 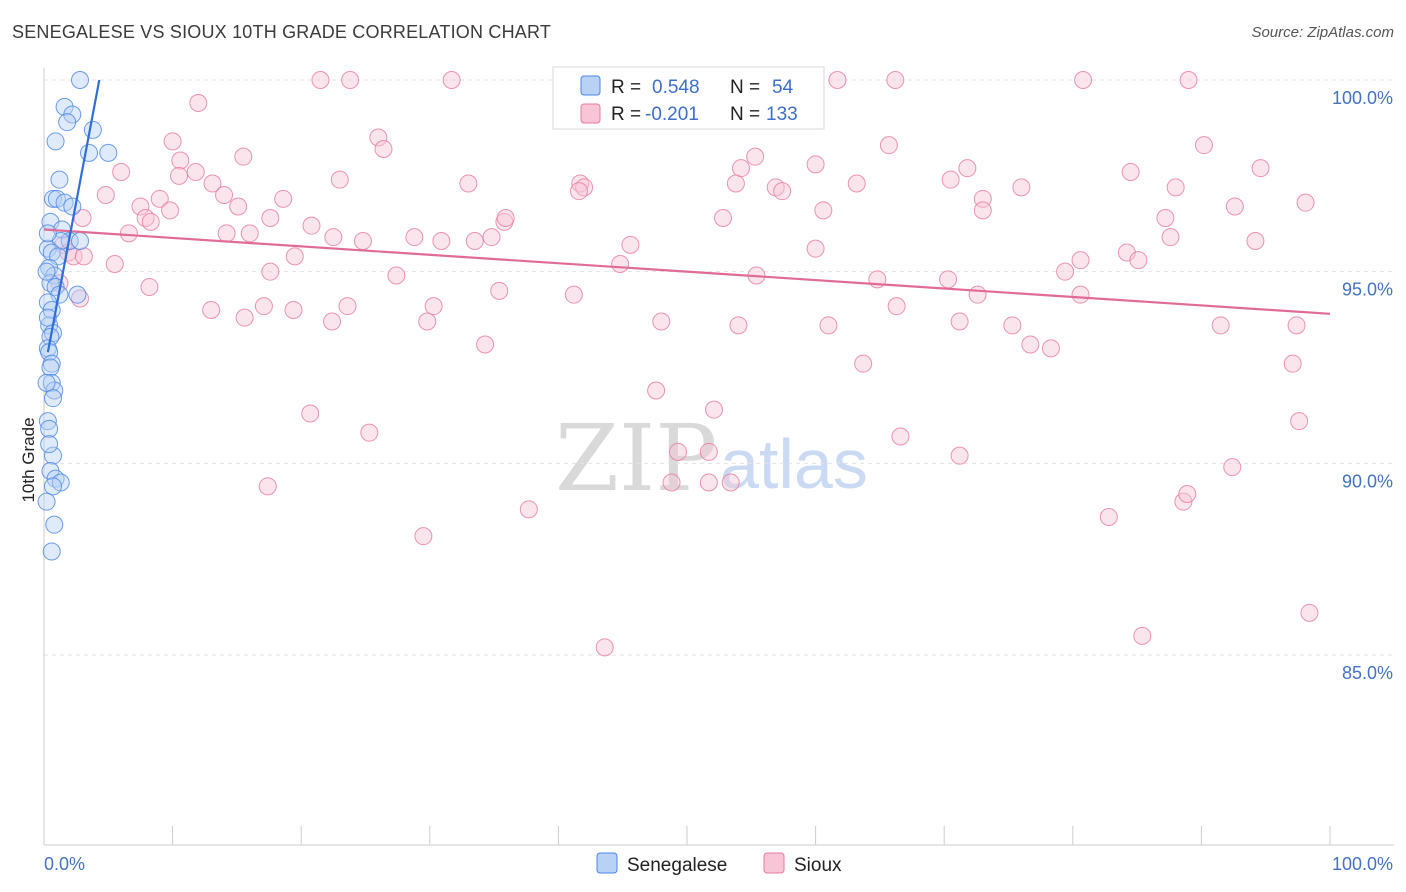 What do you see at coordinates (676, 87) in the screenshot?
I see `legend-senegalese-r-value: 0.548` at bounding box center [676, 87].